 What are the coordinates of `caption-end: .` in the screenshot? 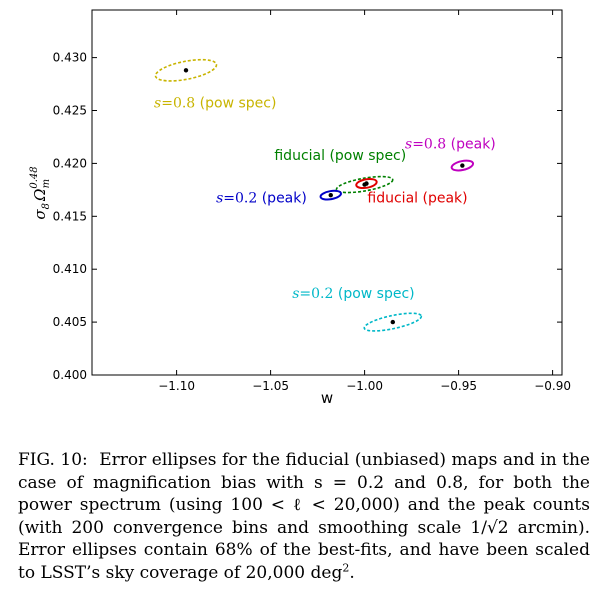 It's located at (352, 572).